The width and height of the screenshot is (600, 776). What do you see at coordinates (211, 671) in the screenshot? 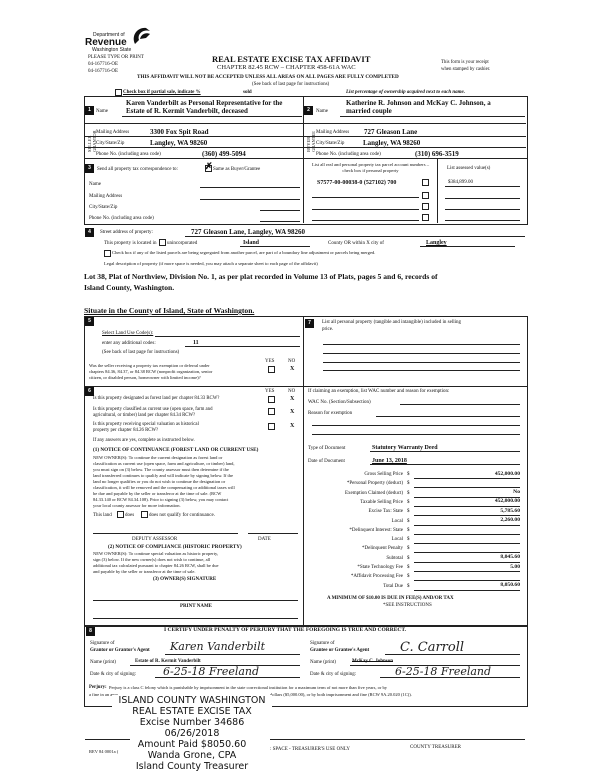
I see `grantor-date-value: 6-25-18 Freeland` at bounding box center [211, 671].